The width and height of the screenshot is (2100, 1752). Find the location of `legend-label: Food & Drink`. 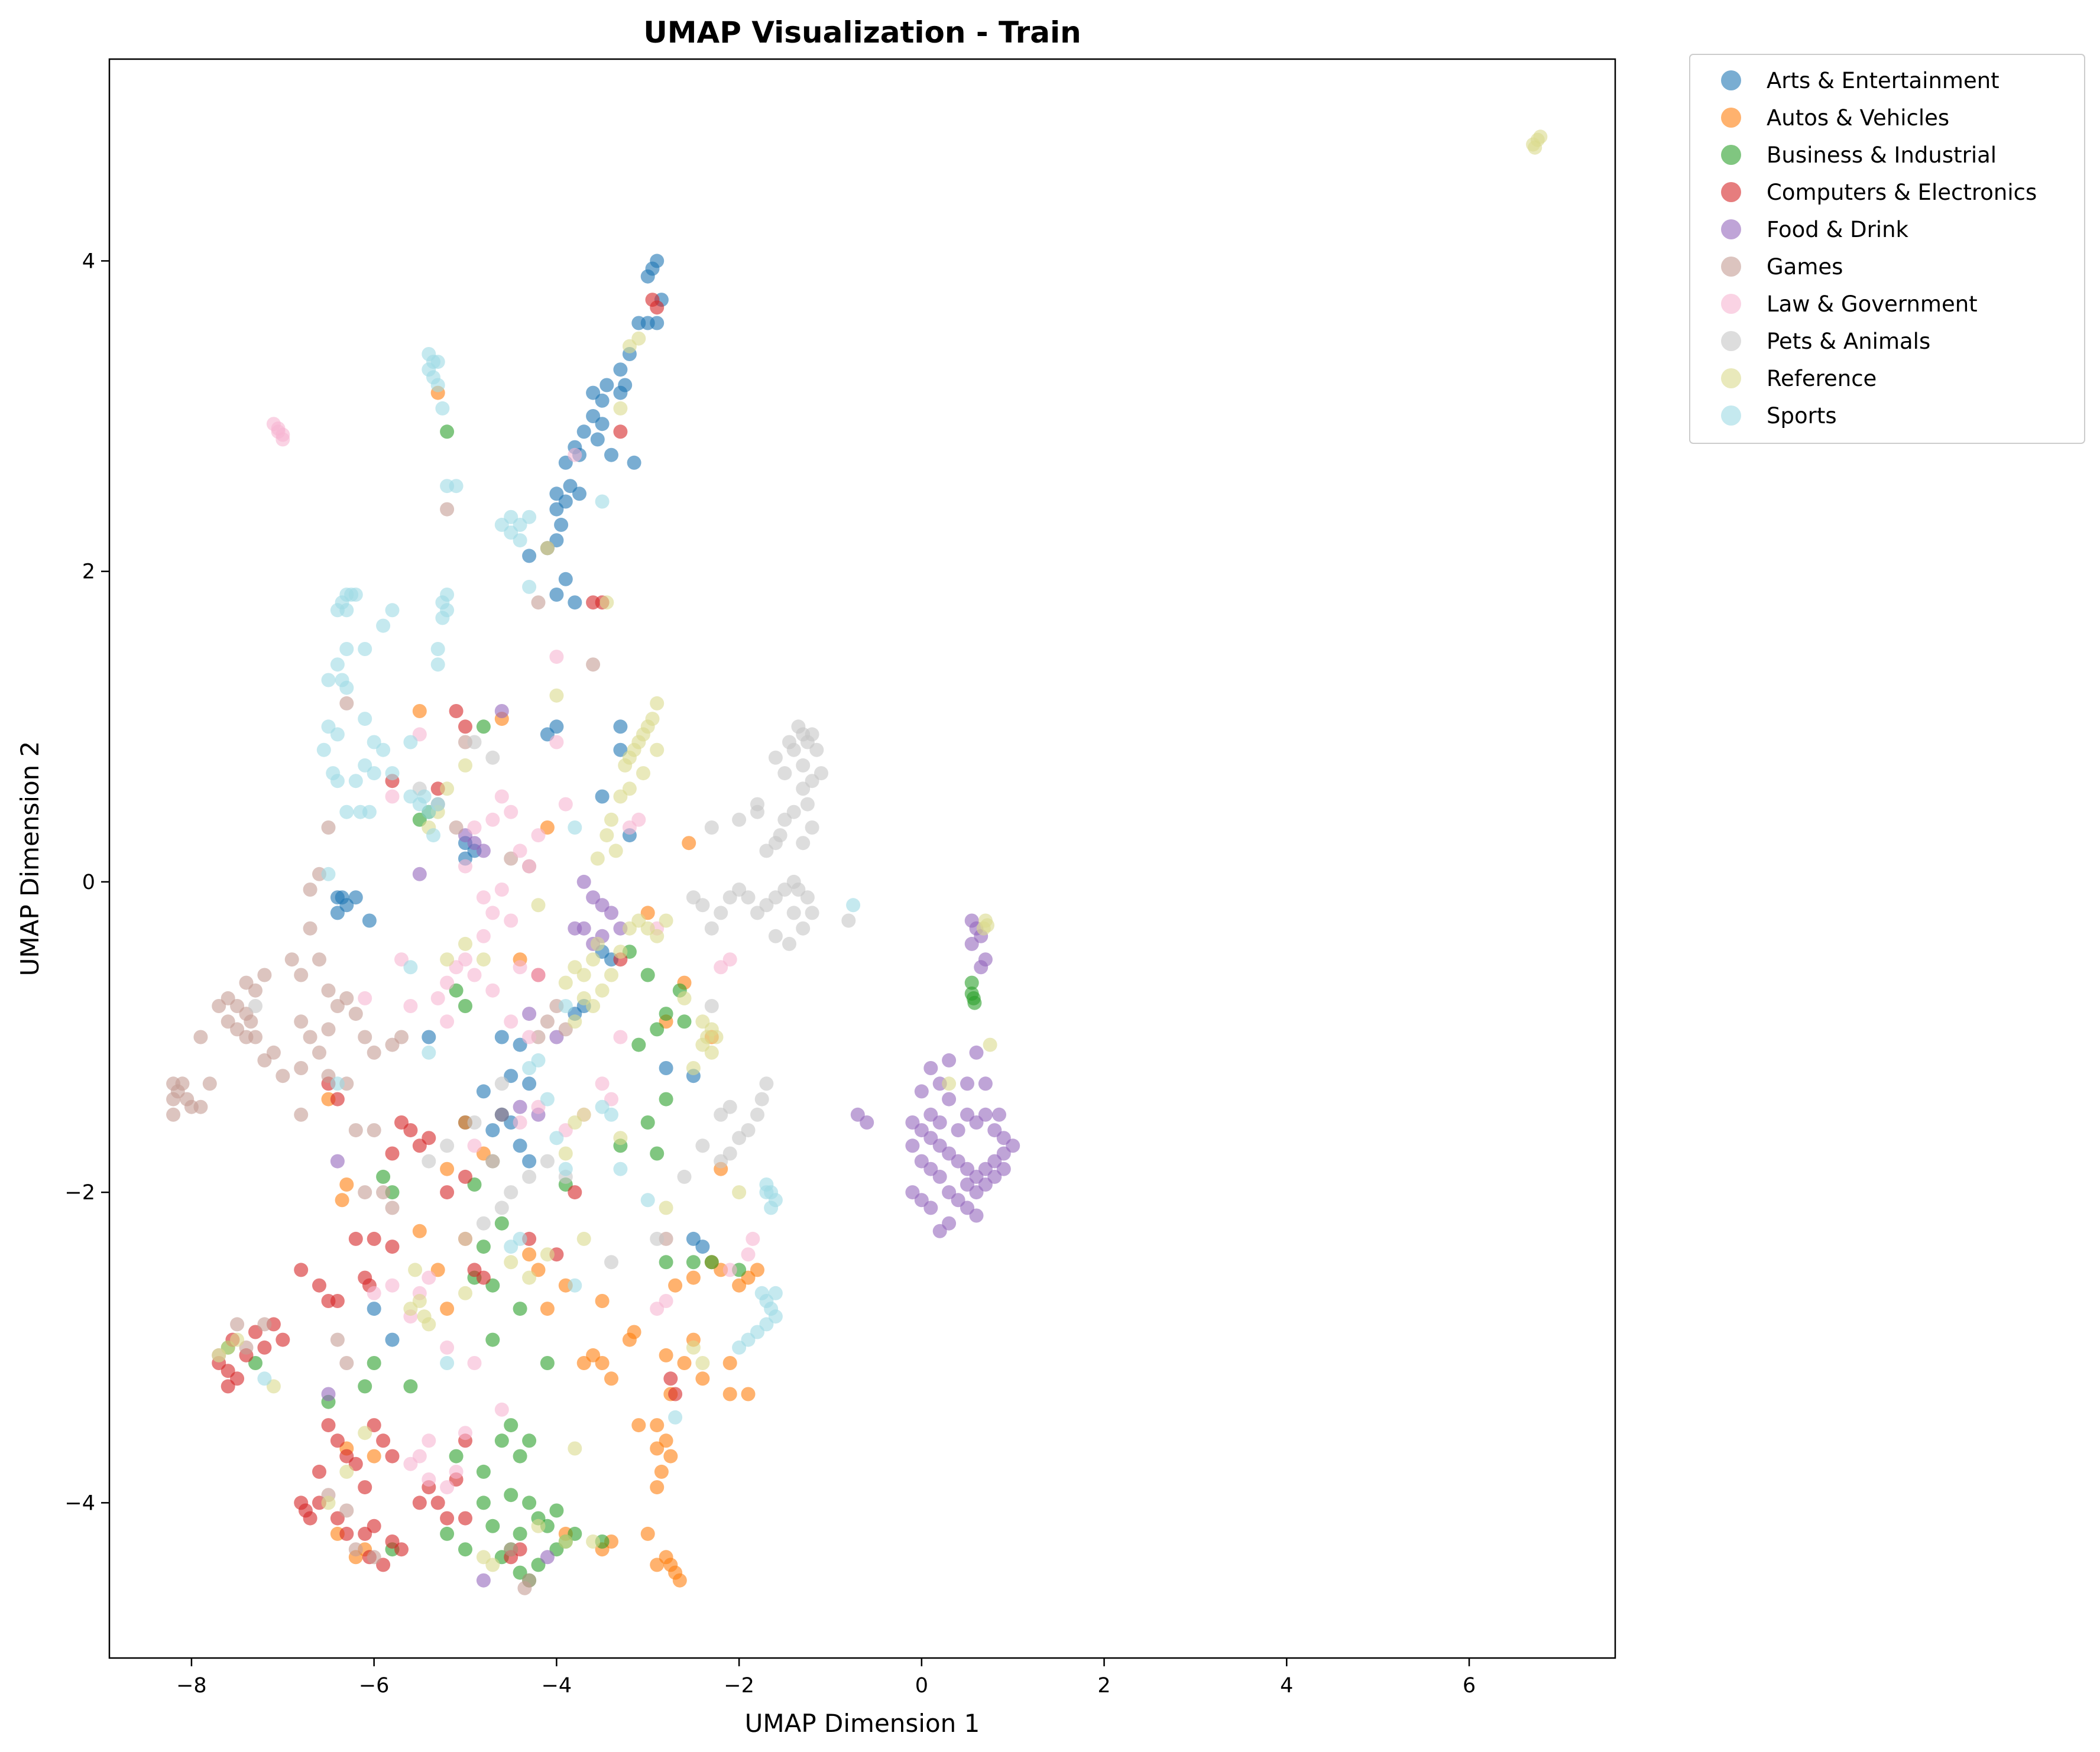

legend-label: Food & Drink is located at coordinates (1838, 230).